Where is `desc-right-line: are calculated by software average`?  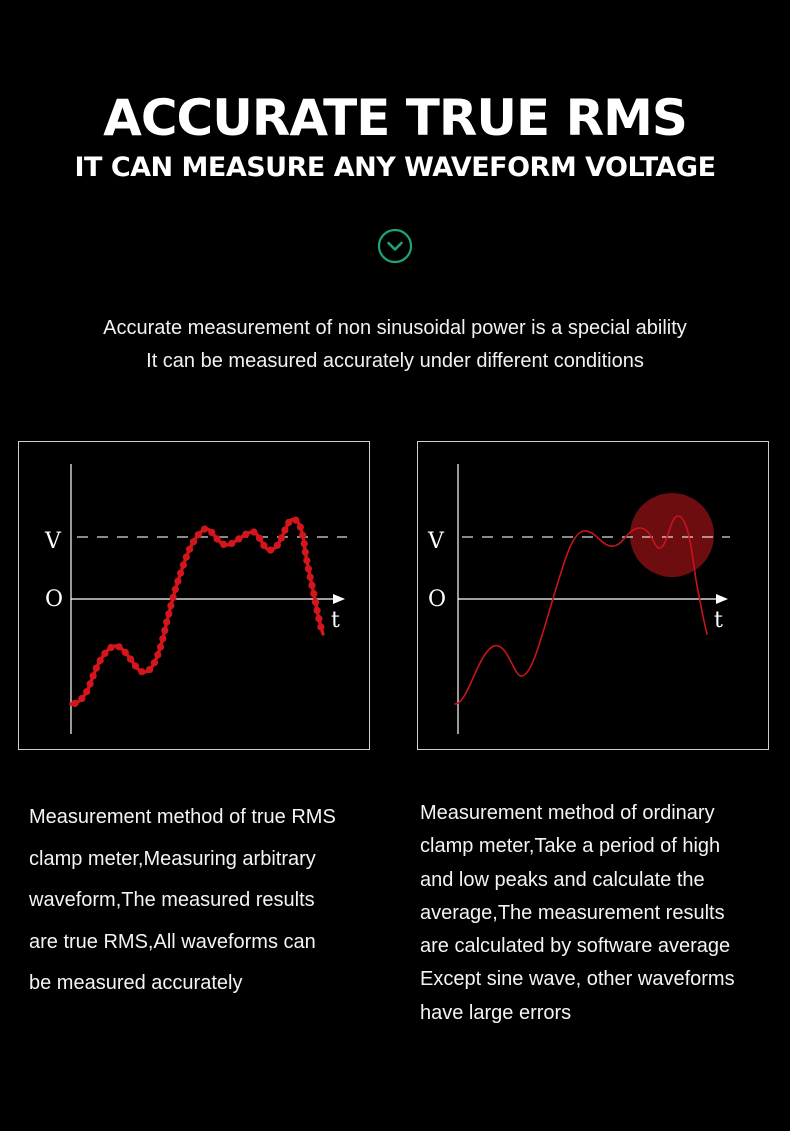 desc-right-line: are calculated by software average is located at coordinates (575, 946).